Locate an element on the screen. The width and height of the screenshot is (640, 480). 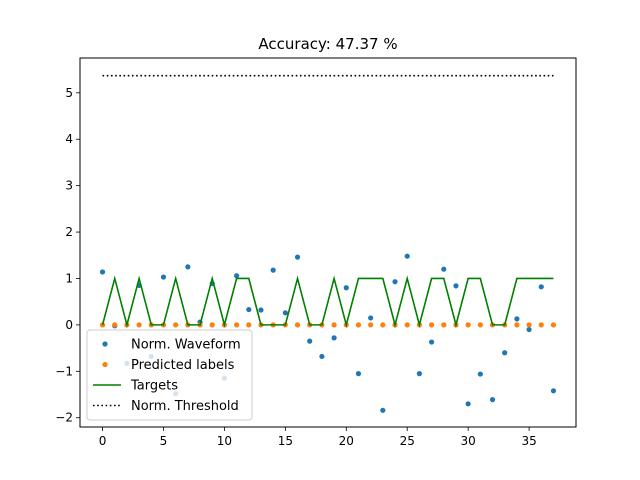
targets-line is located at coordinates (327, 302).